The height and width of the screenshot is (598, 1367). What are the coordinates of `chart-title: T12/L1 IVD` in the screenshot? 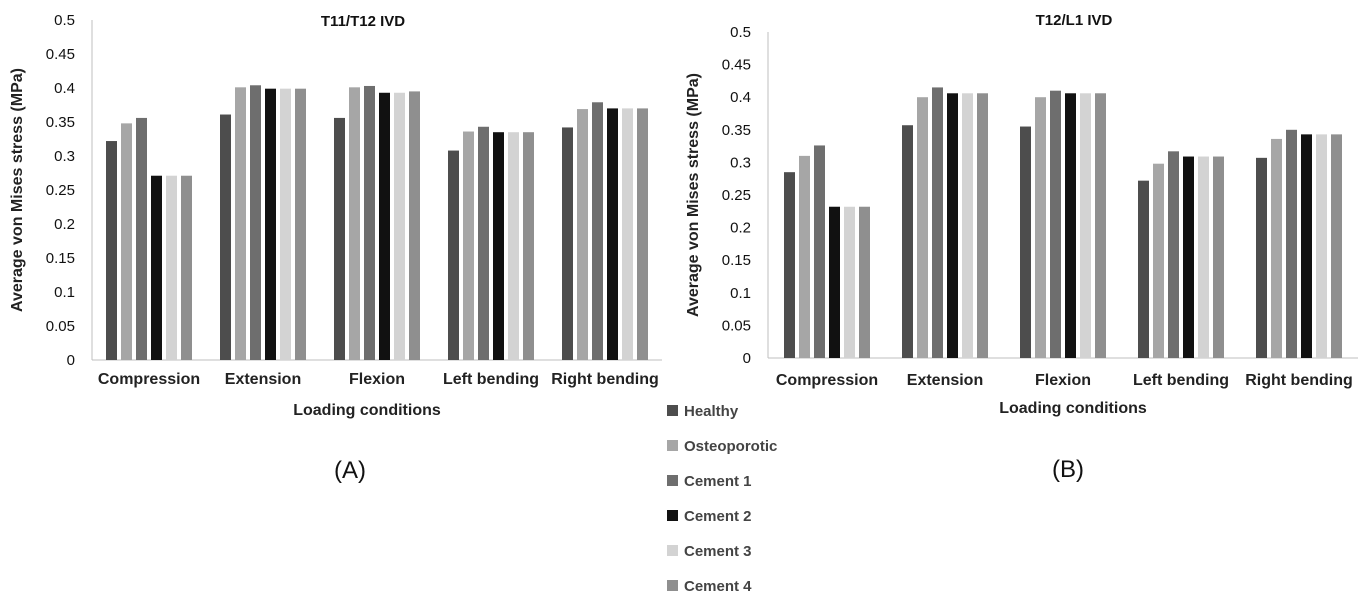 It's located at (1074, 20).